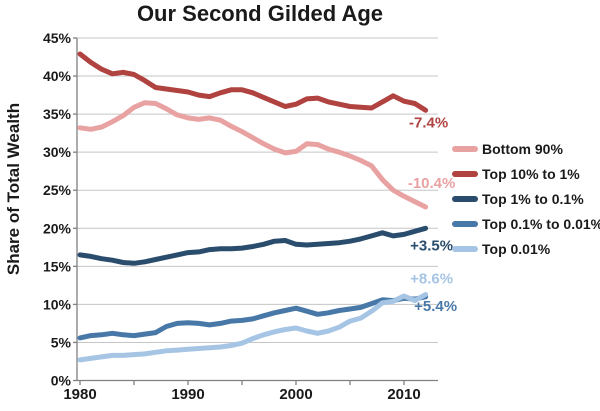  Describe the element at coordinates (403, 394) in the screenshot. I see `x-tick-label: 2010` at that location.